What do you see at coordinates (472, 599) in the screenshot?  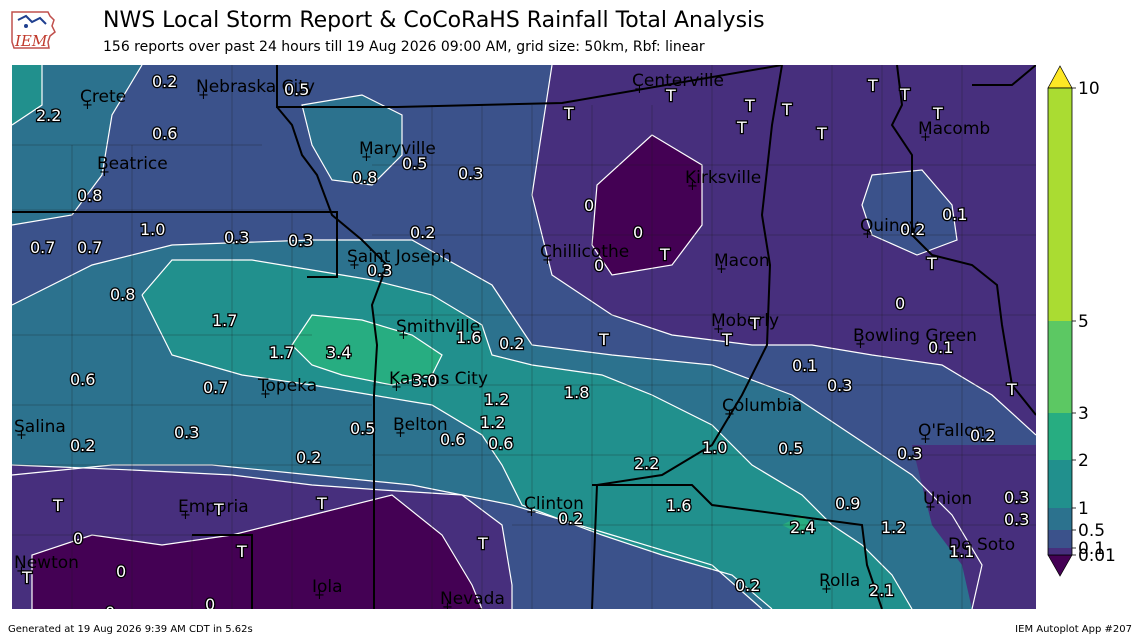 I see `city-label: Nevada` at bounding box center [472, 599].